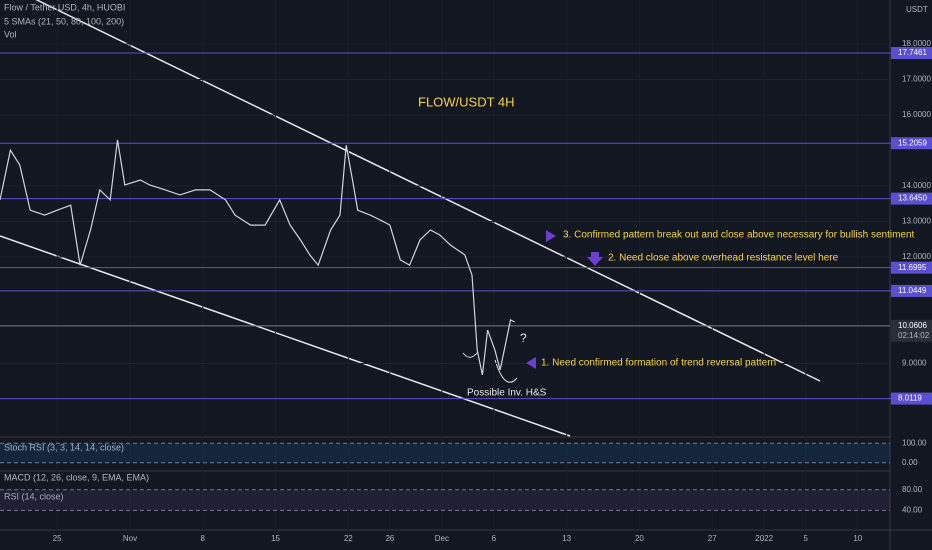  Describe the element at coordinates (490, 367) in the screenshot. I see `pattern-sketch` at that location.